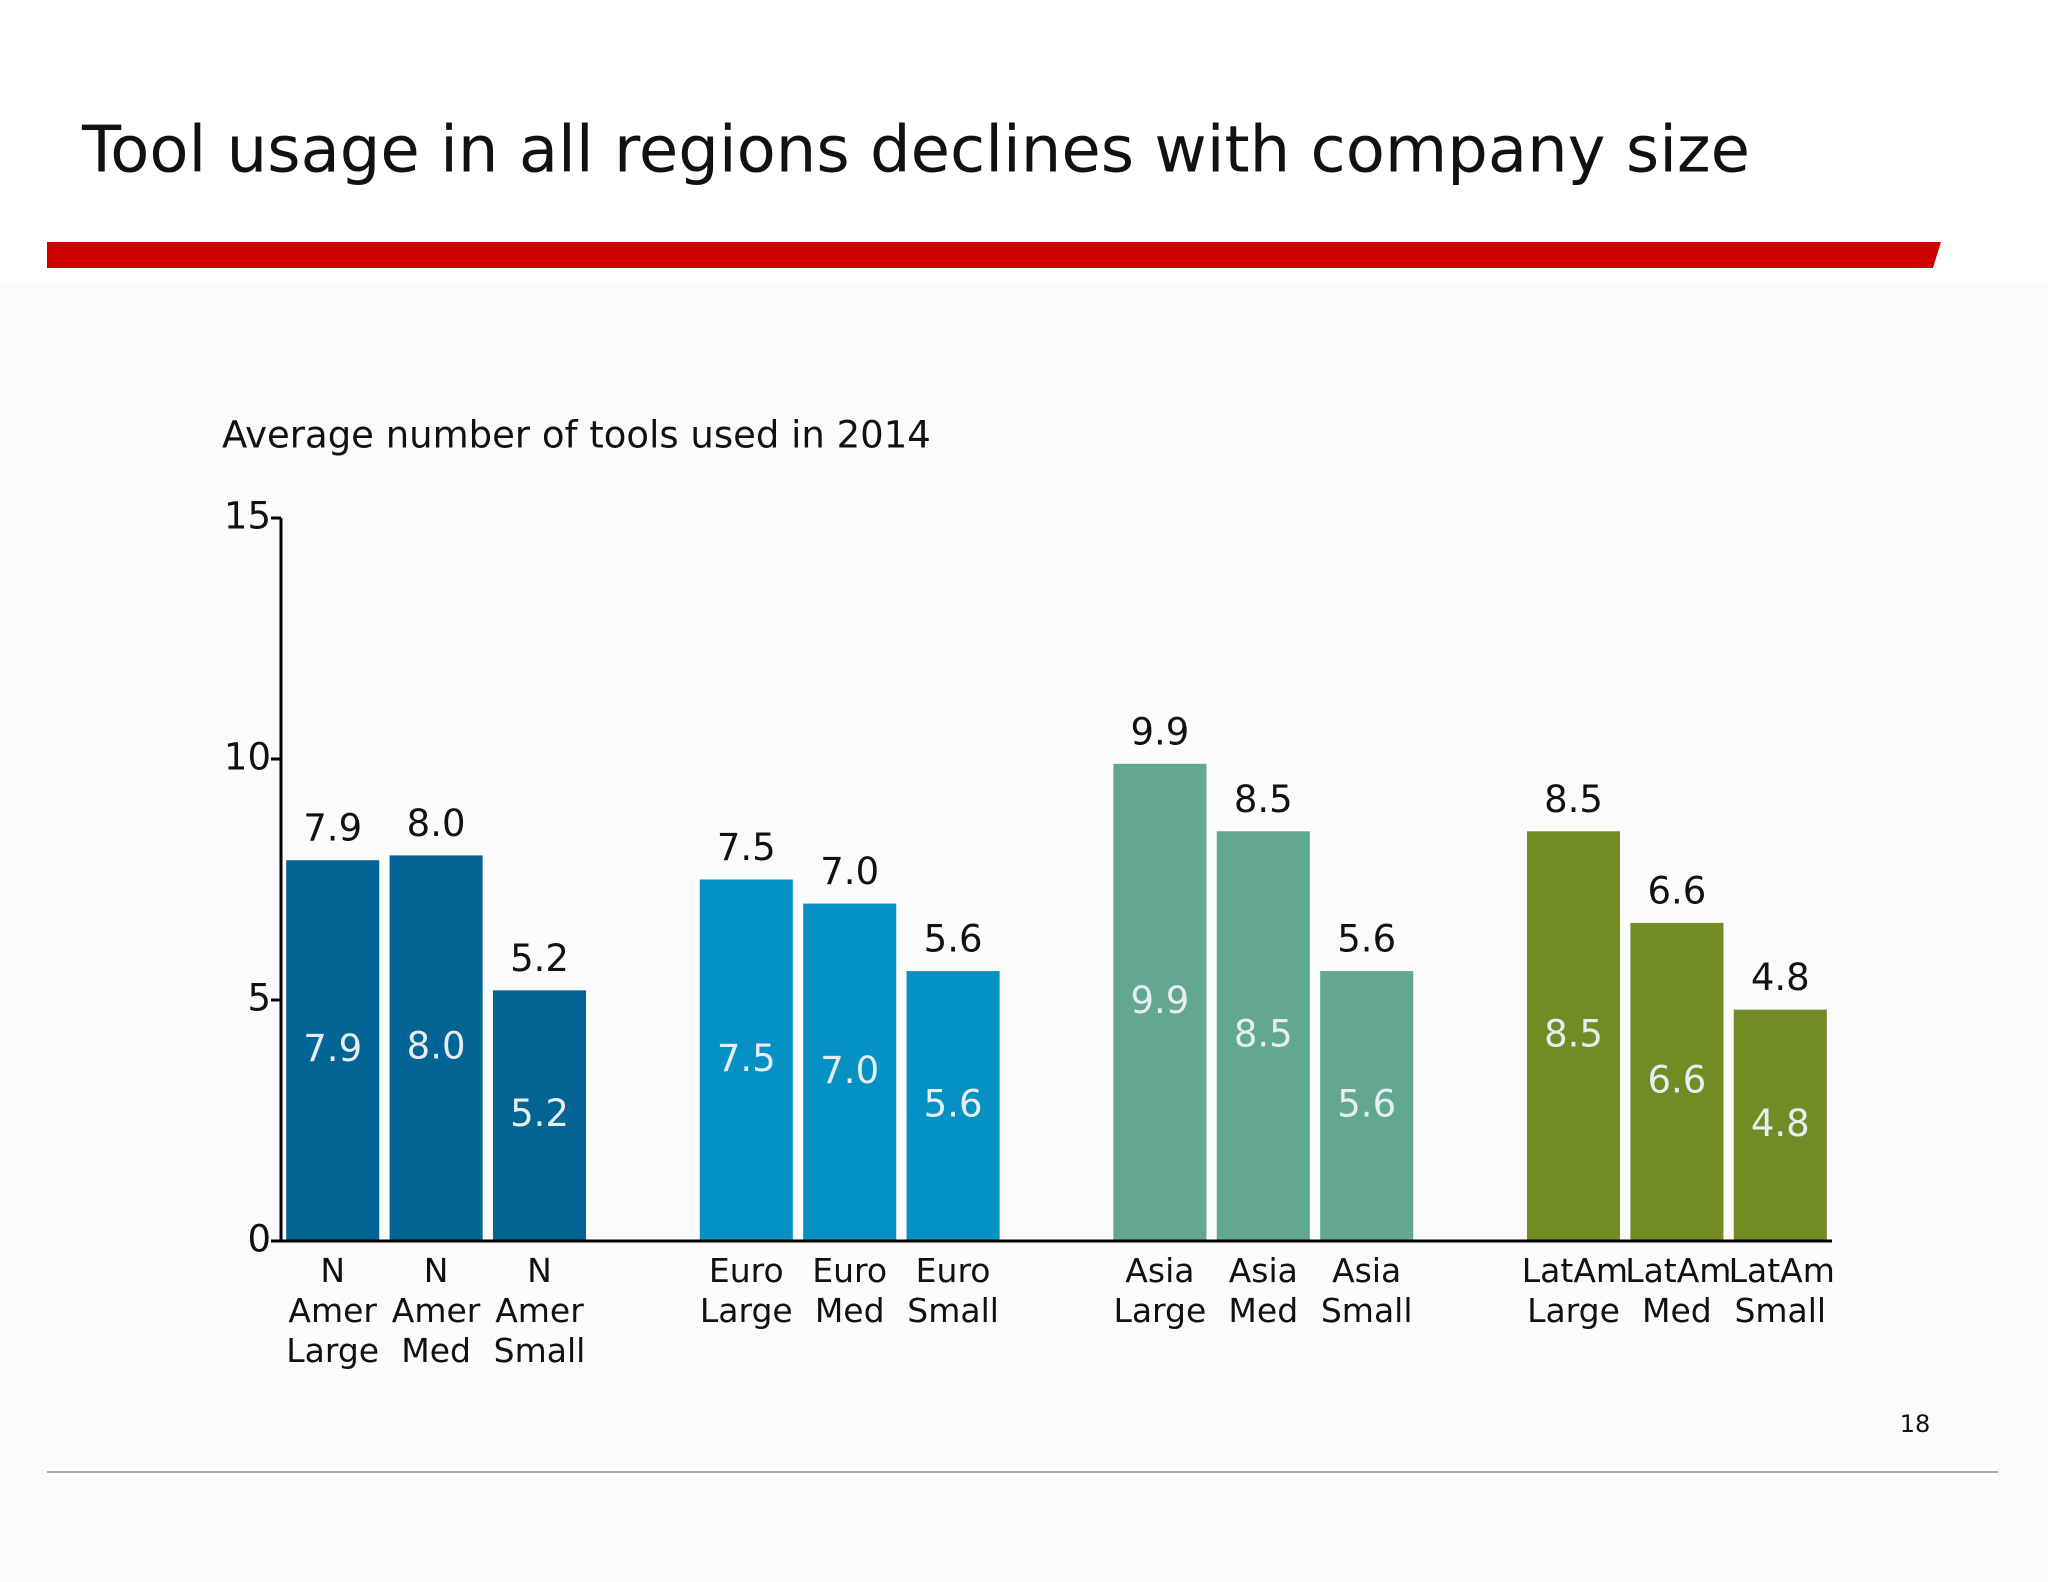  Describe the element at coordinates (436, 823) in the screenshot. I see `value-label: 8.0` at that location.